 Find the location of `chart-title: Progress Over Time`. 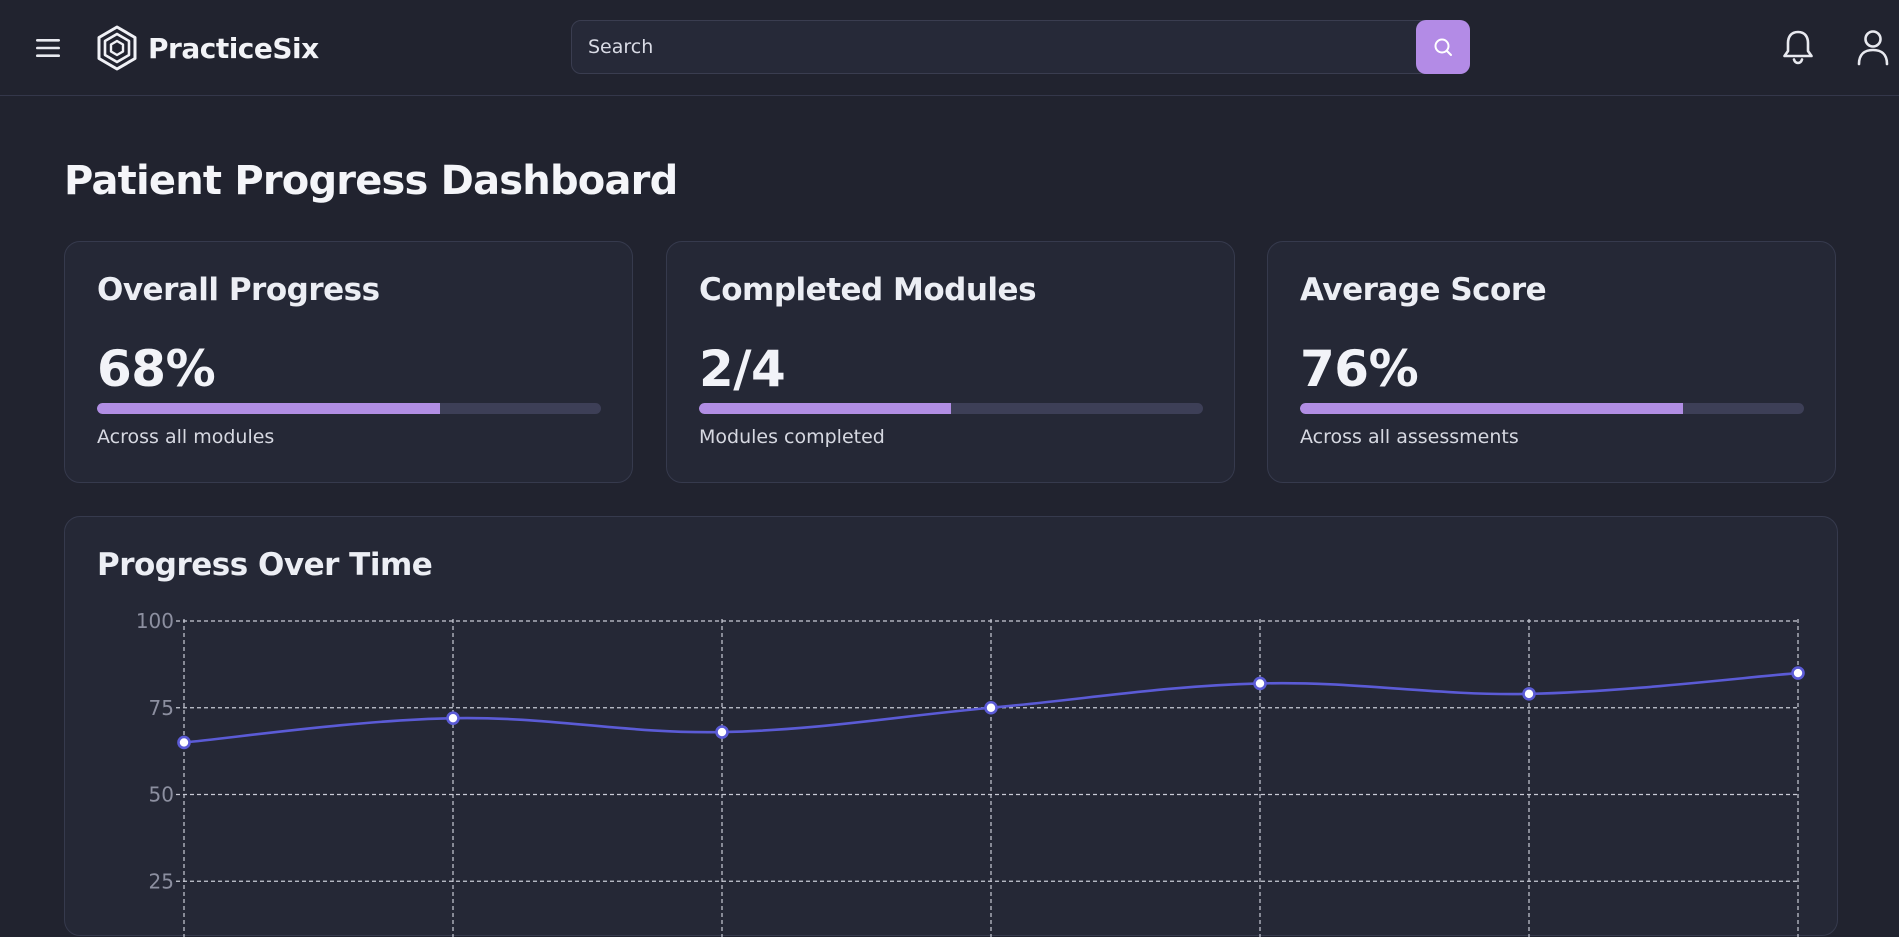

chart-title: Progress Over Time is located at coordinates (265, 565).